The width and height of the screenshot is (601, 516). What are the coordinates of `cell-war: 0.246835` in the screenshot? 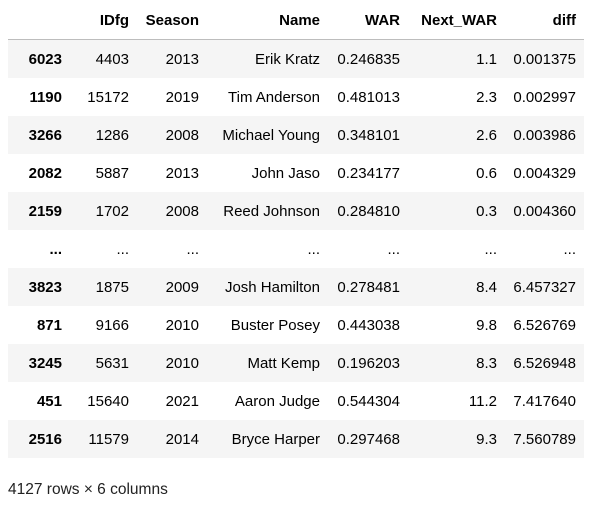 It's located at (368, 59).